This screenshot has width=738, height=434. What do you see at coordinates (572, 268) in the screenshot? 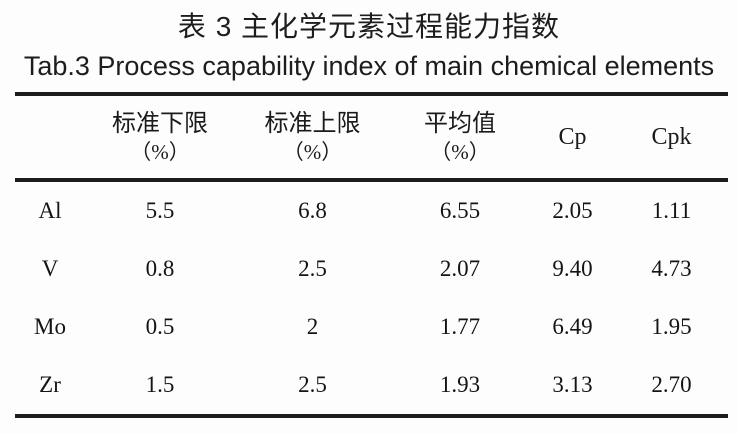
I see `value-cell: 9.40` at bounding box center [572, 268].